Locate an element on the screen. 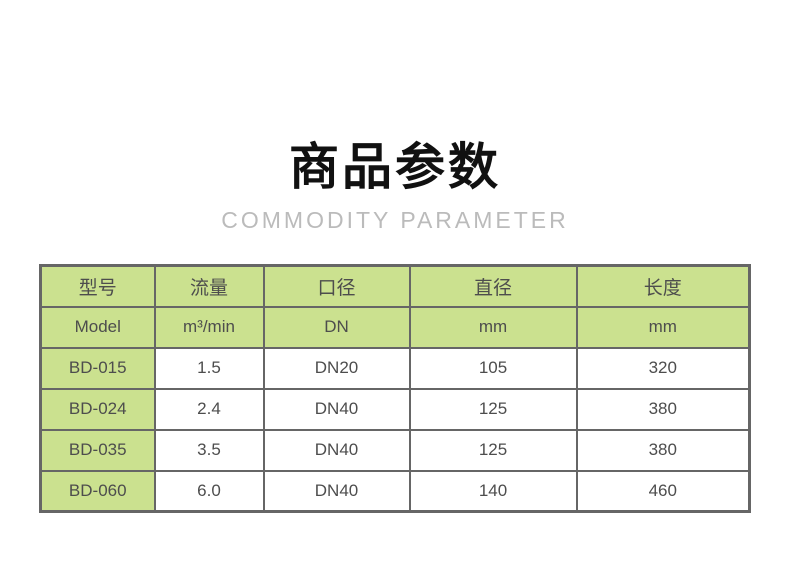 The image size is (790, 571). table-row: BD-015 1.5 DN20 105 320 is located at coordinates (395, 368).